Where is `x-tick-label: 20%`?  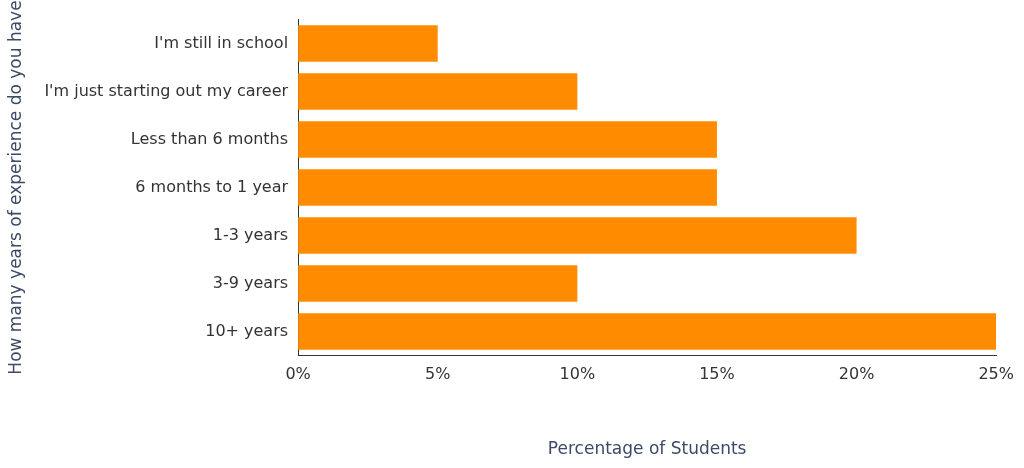 x-tick-label: 20% is located at coordinates (856, 374).